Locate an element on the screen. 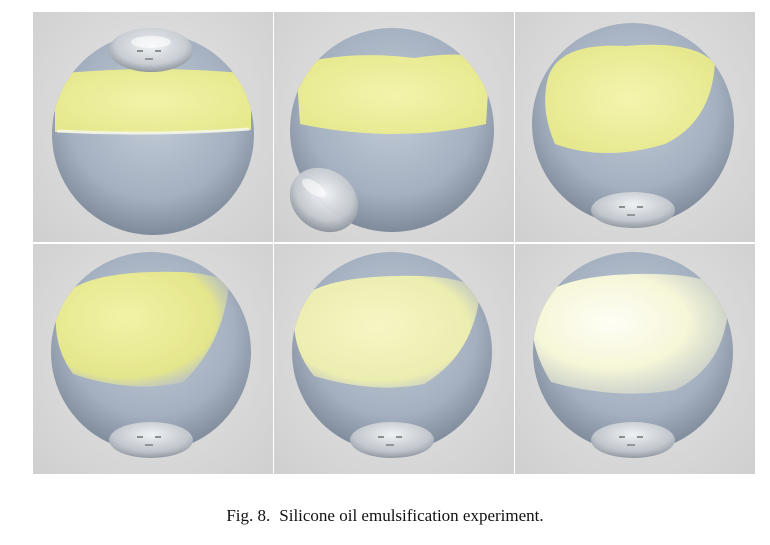 This screenshot has height=545, width=770. panel-top-right is located at coordinates (635, 127).